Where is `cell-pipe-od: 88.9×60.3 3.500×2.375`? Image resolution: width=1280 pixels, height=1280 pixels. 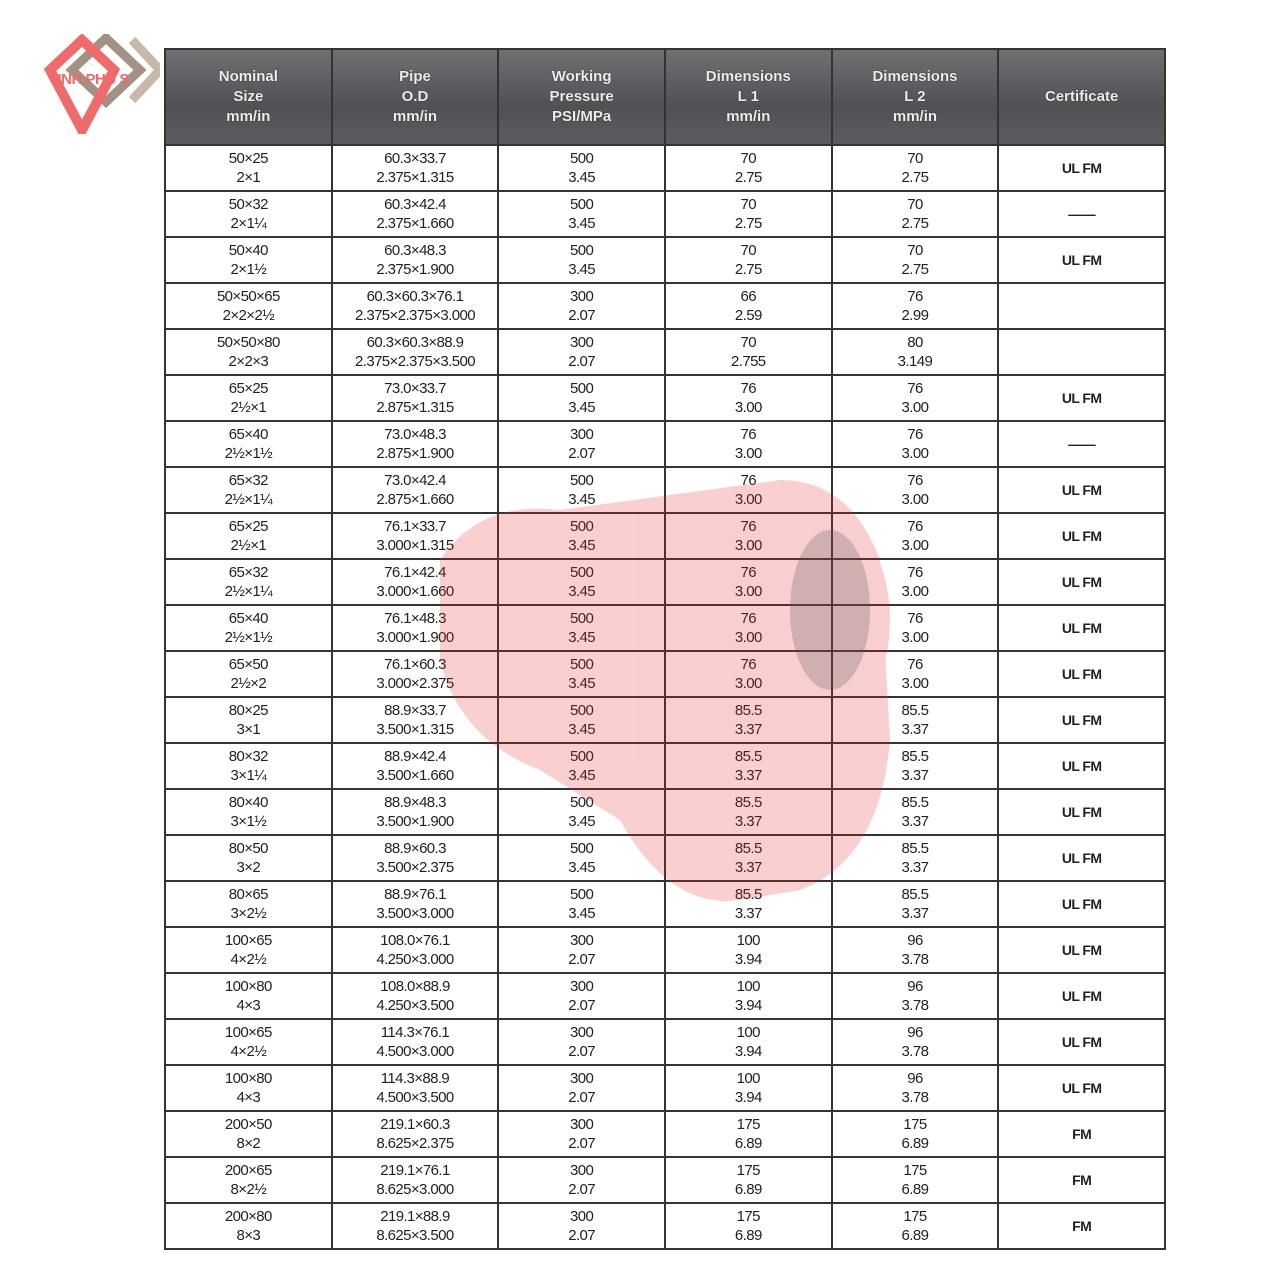
cell-pipe-od: 88.9×60.3 3.500×2.375 is located at coordinates (415, 858).